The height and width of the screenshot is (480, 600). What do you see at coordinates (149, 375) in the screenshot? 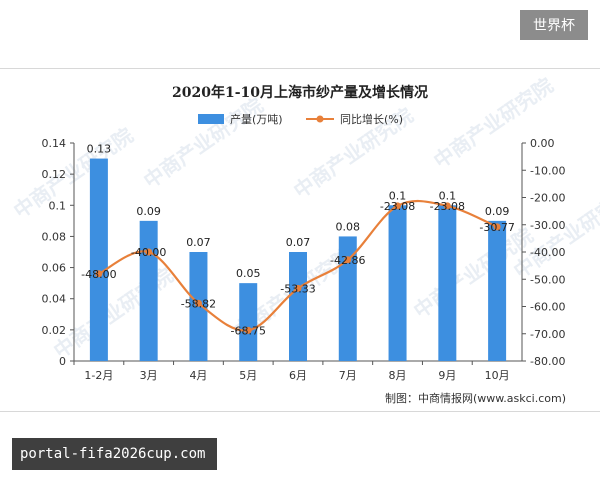
I see `x-tick-label: 3月` at bounding box center [149, 375].